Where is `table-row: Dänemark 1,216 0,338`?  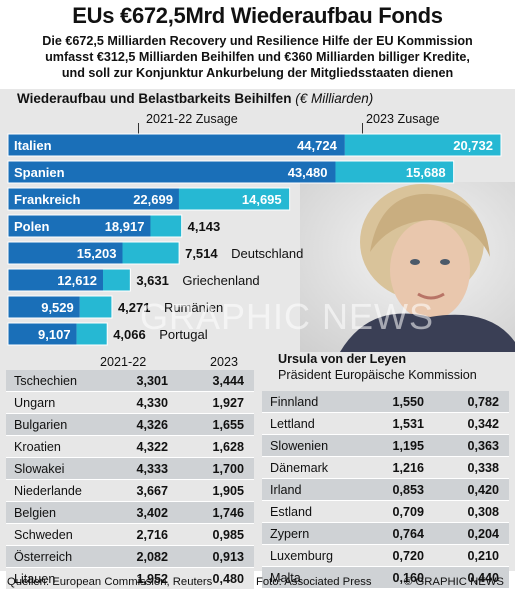 table-row: Dänemark 1,216 0,338 is located at coordinates (385, 467).